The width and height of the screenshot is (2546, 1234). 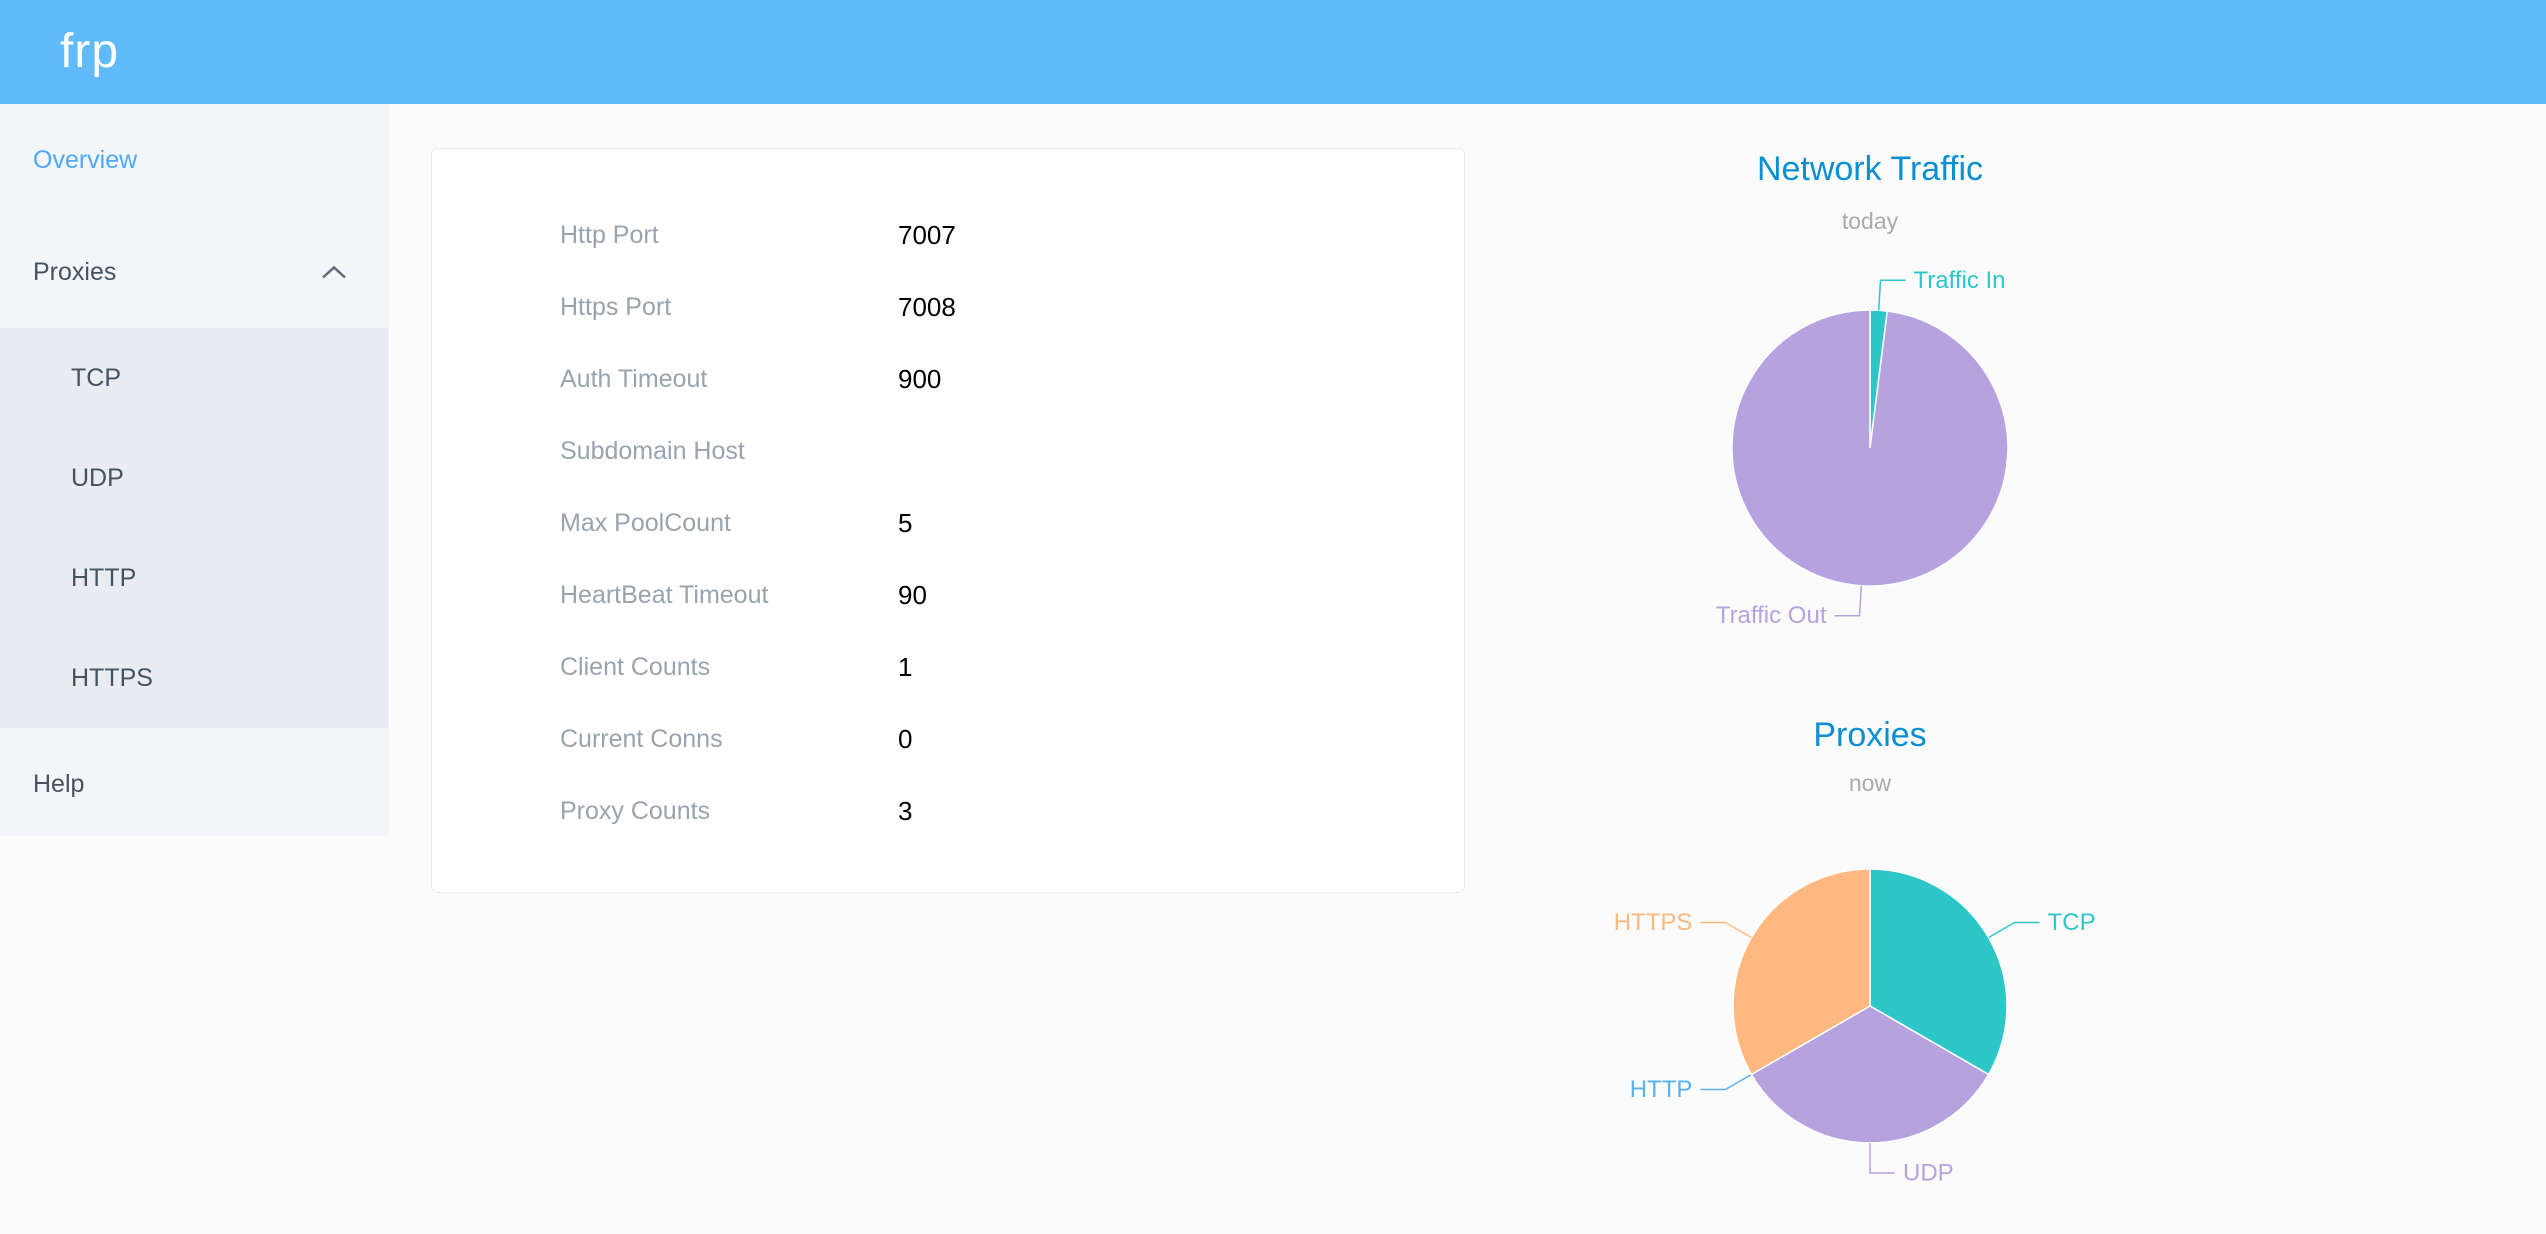 What do you see at coordinates (652, 450) in the screenshot?
I see `info-label: Subdomain Host` at bounding box center [652, 450].